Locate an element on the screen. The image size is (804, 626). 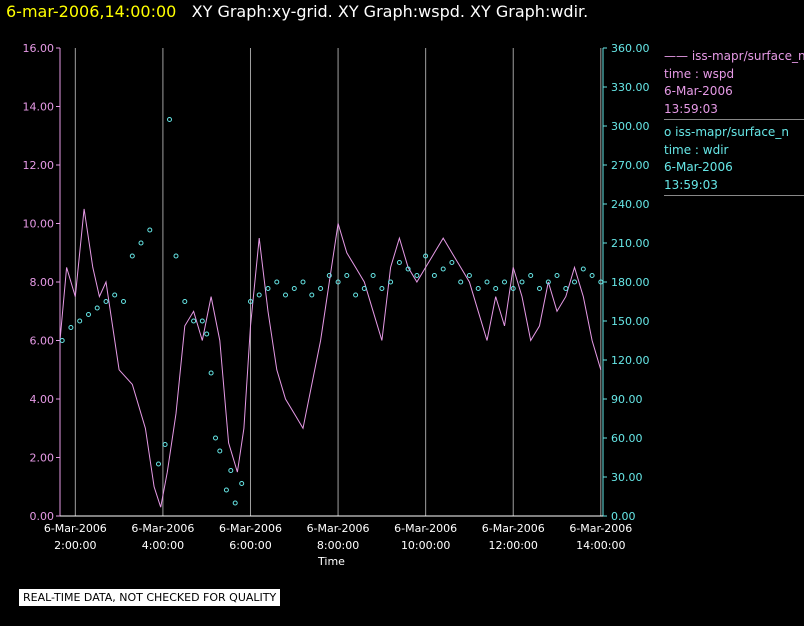
right-tick-label: 210.00 is located at coordinates (630, 243).